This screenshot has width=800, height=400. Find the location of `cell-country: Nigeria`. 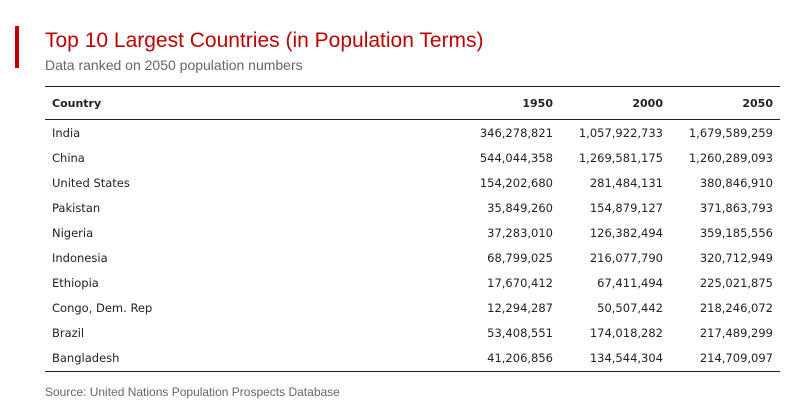

cell-country: Nigeria is located at coordinates (73, 232).